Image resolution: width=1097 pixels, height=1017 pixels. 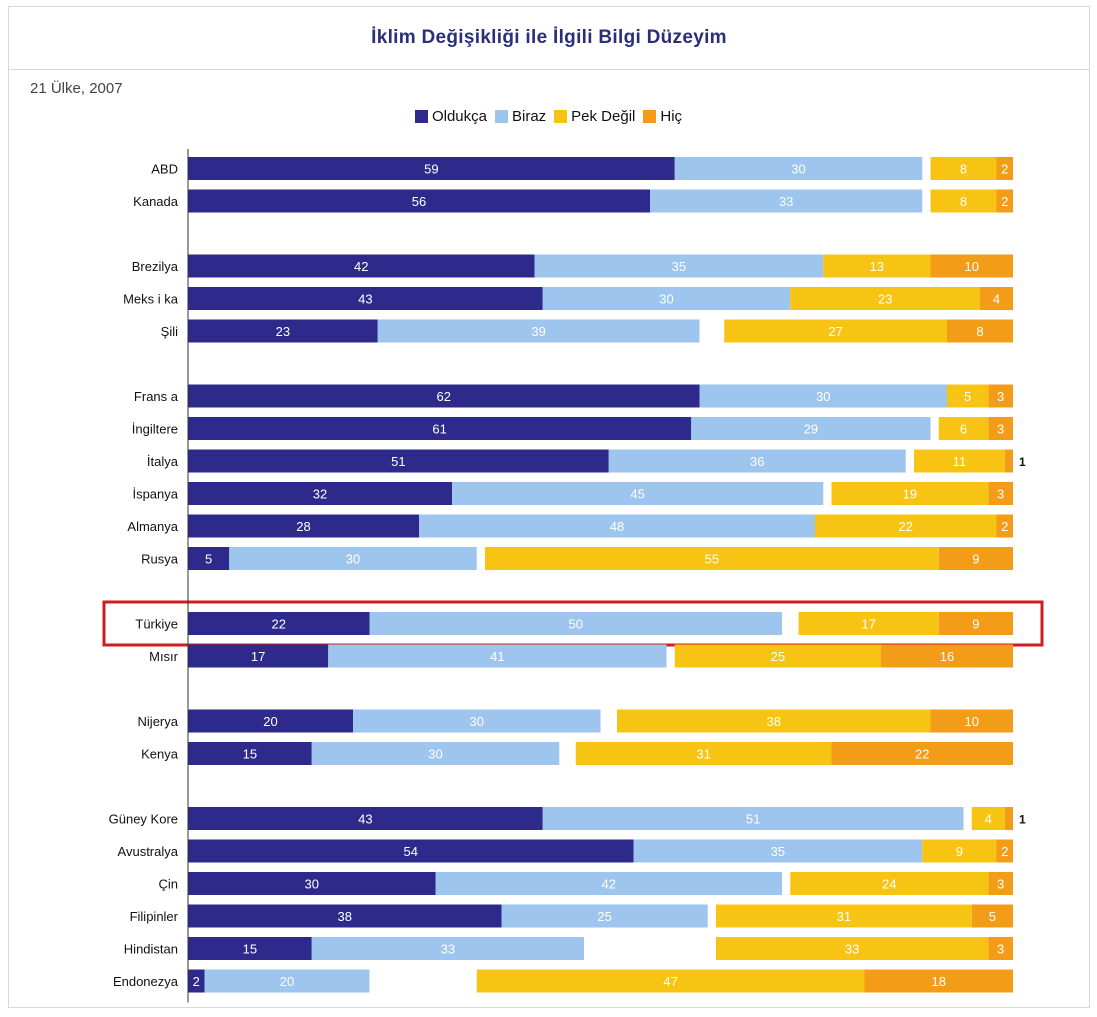 What do you see at coordinates (561, 116) in the screenshot?
I see `legend-swatch-pek-degil` at bounding box center [561, 116].